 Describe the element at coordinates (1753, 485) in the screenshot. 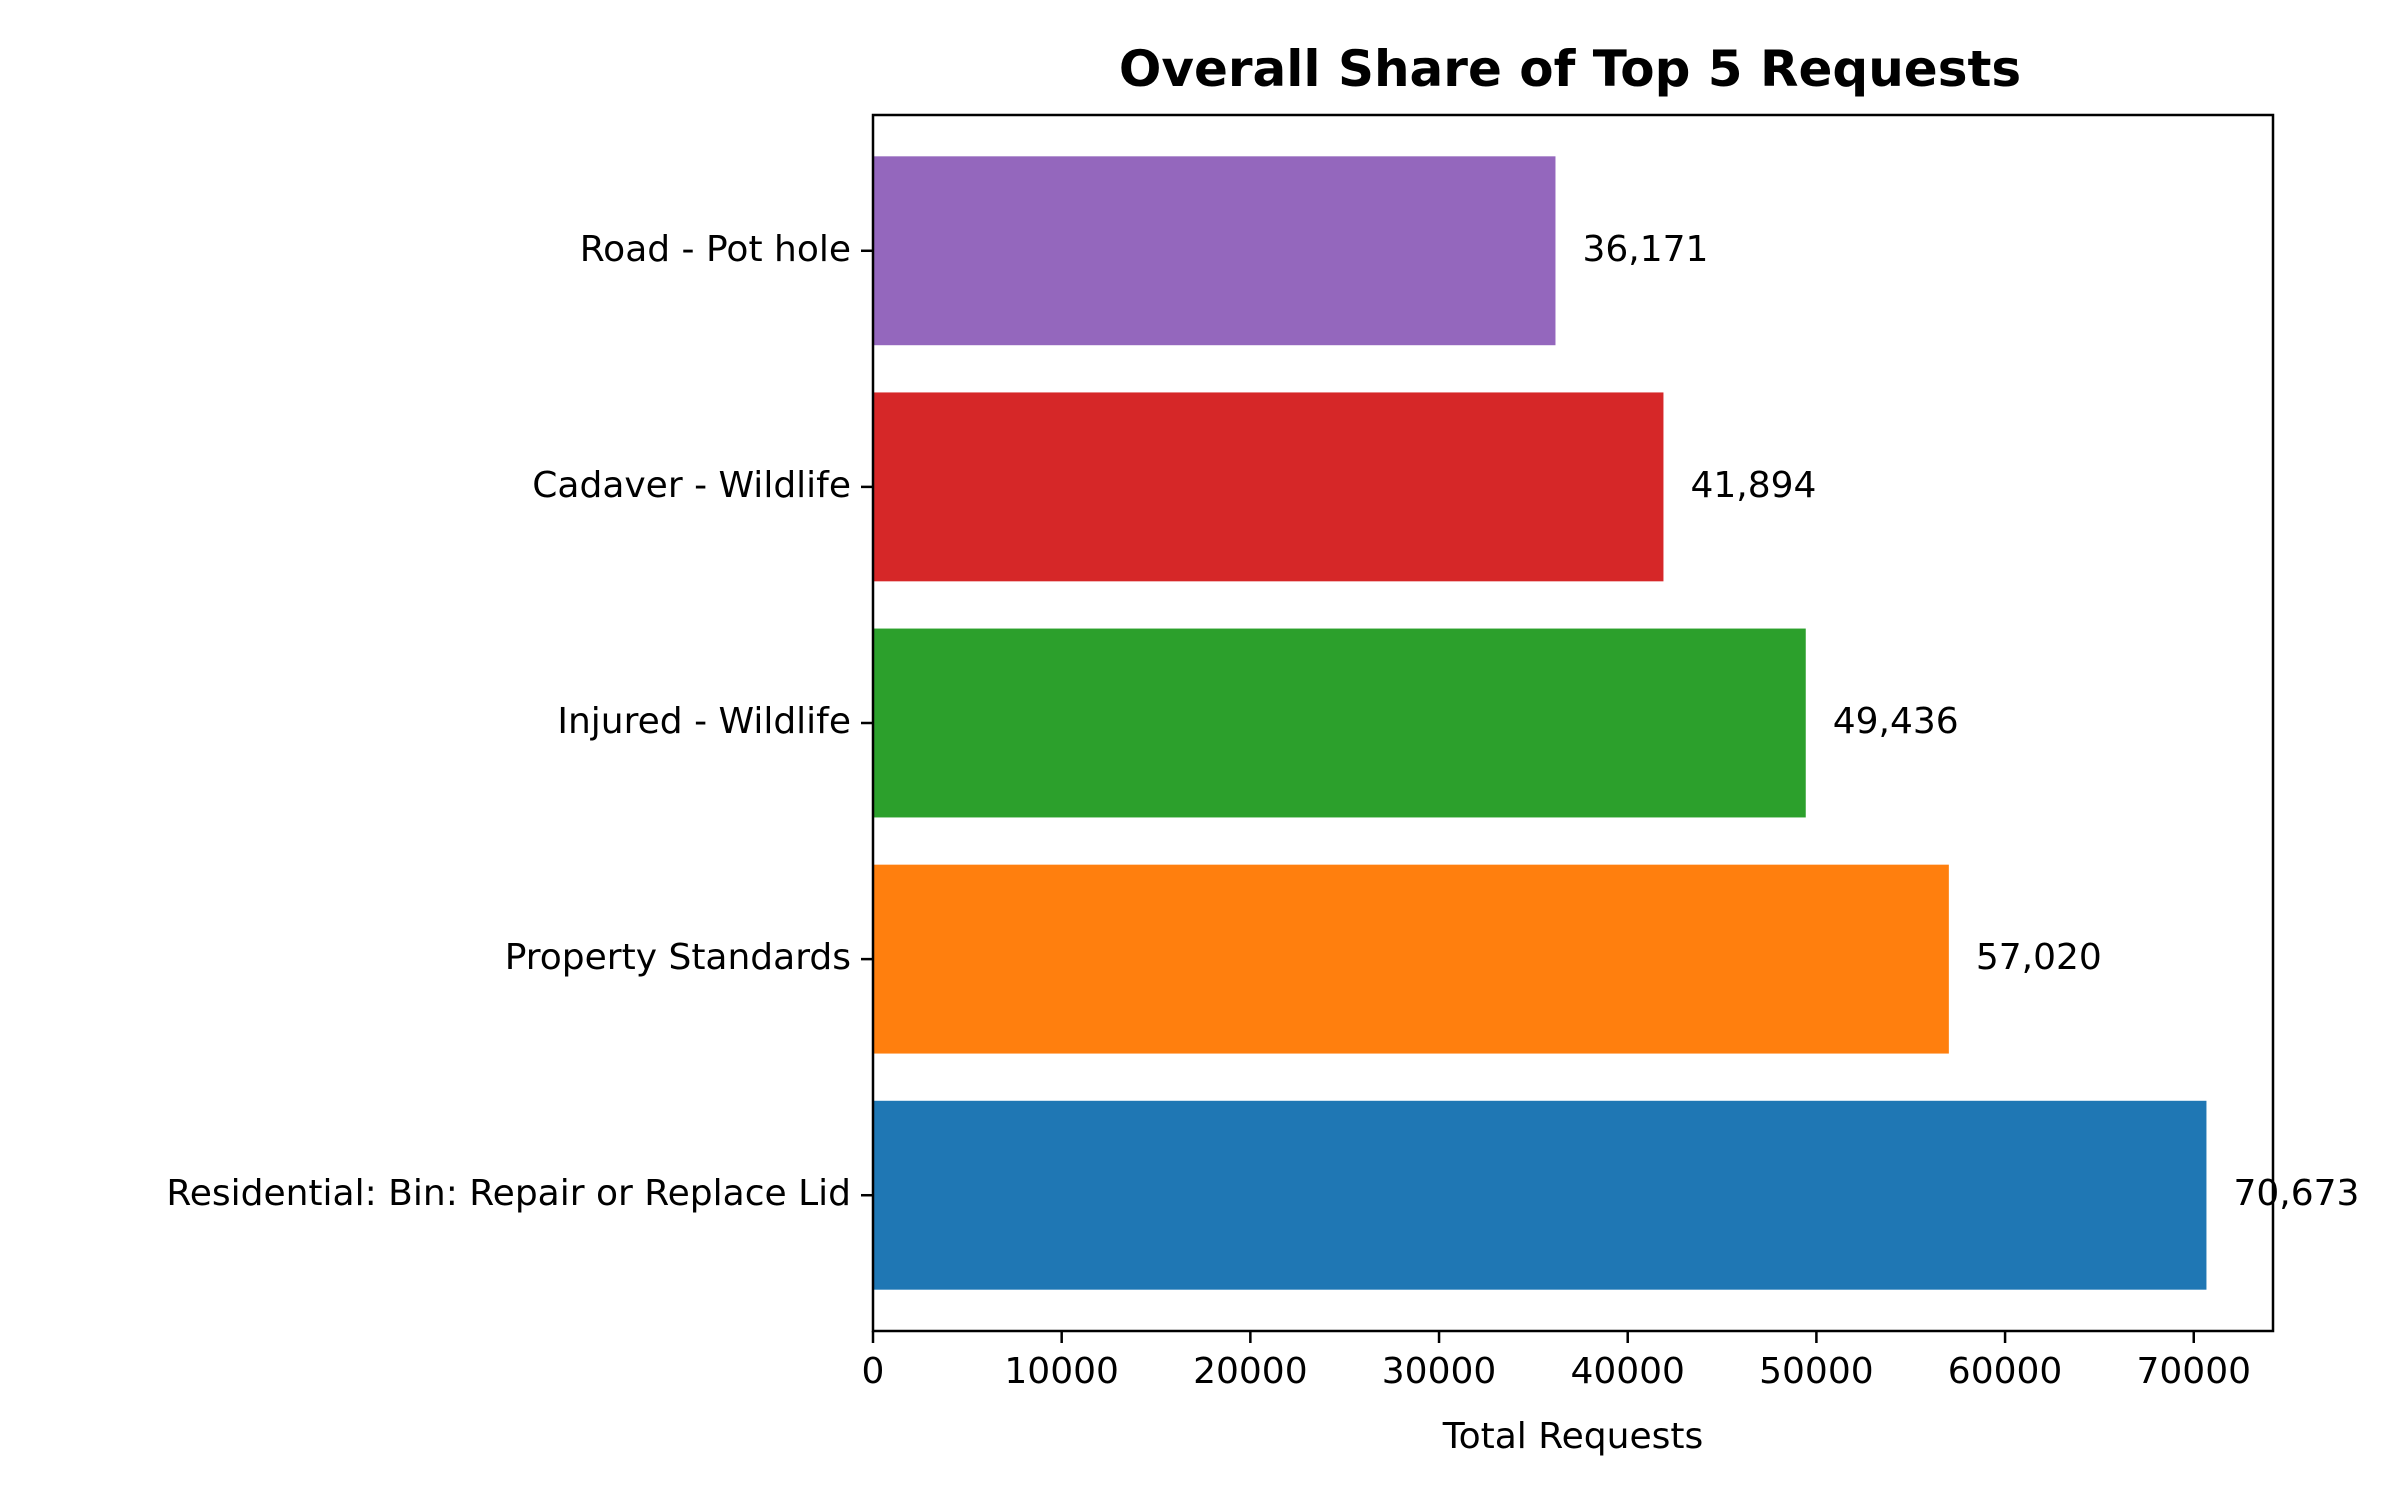

I see `data-label: 41,894` at that location.